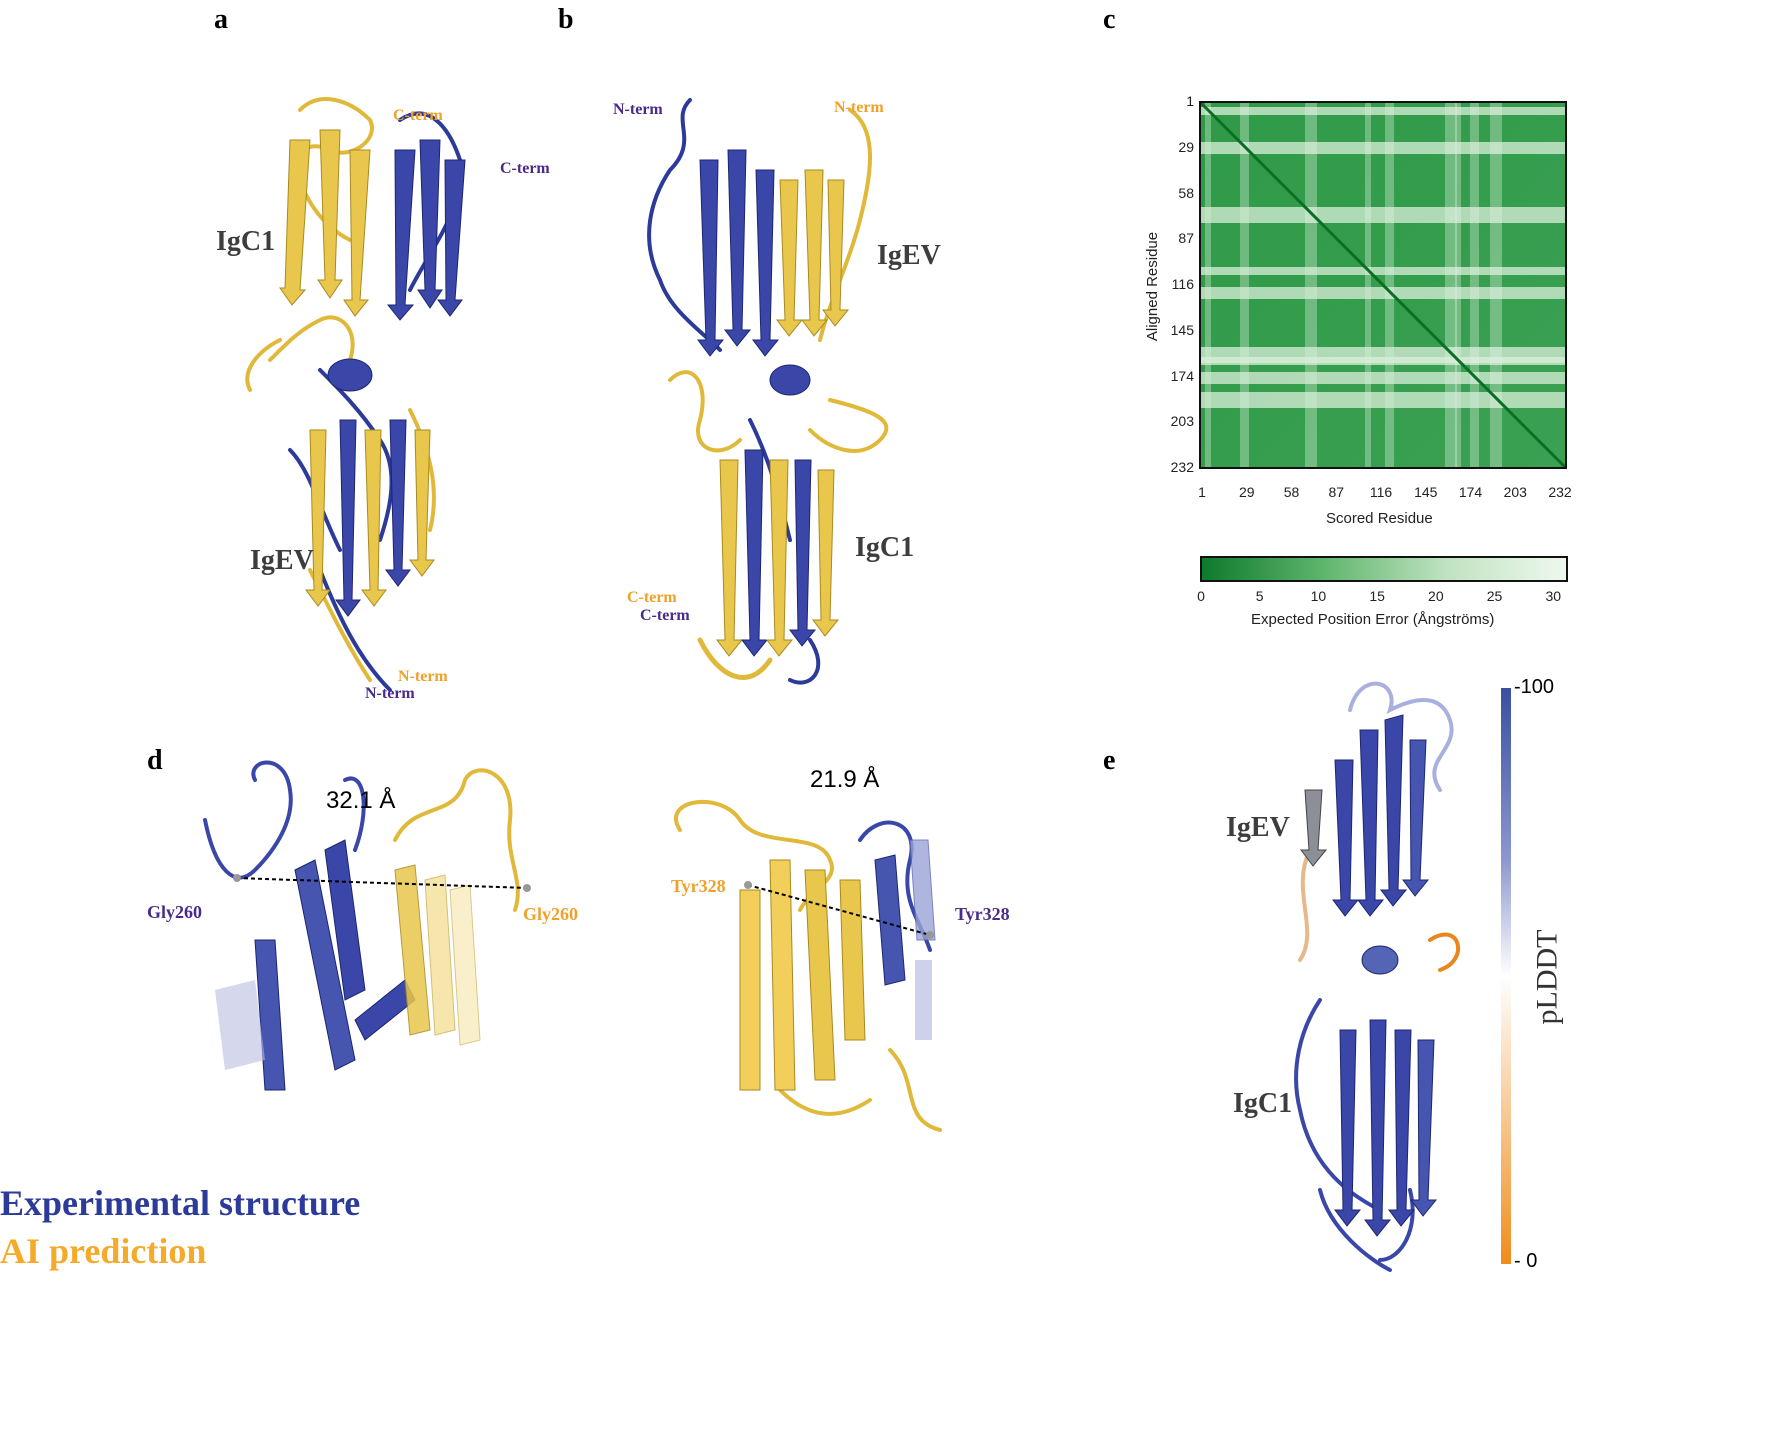 The height and width of the screenshot is (1448, 1776). What do you see at coordinates (1494, 596) in the screenshot?
I see `pae-colorbar-tick: 25` at bounding box center [1494, 596].